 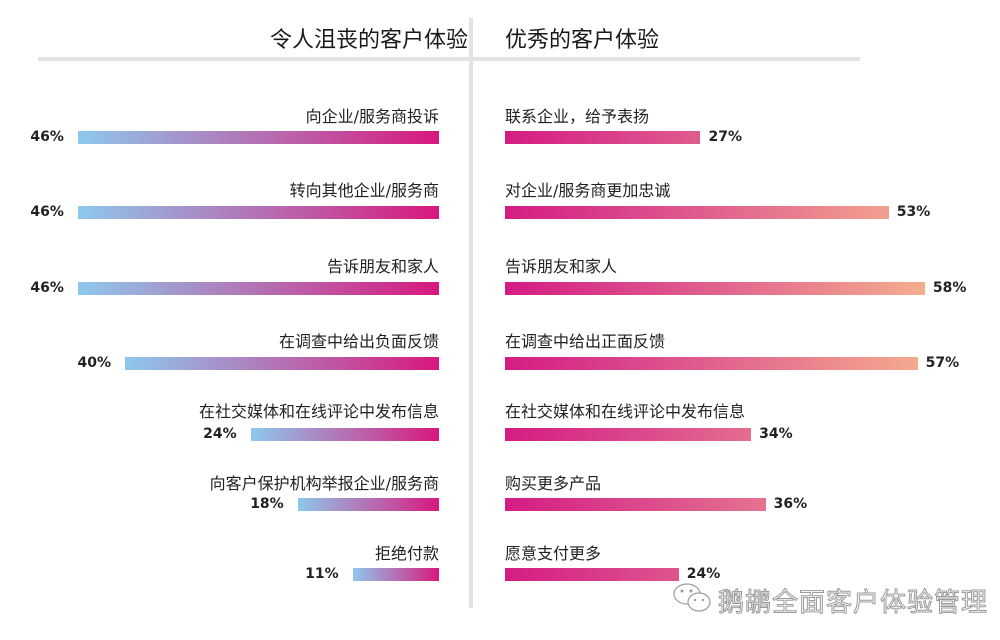 I want to click on left-category-label: 向客户保护机构举报企业/服务商, so click(x=324, y=483).